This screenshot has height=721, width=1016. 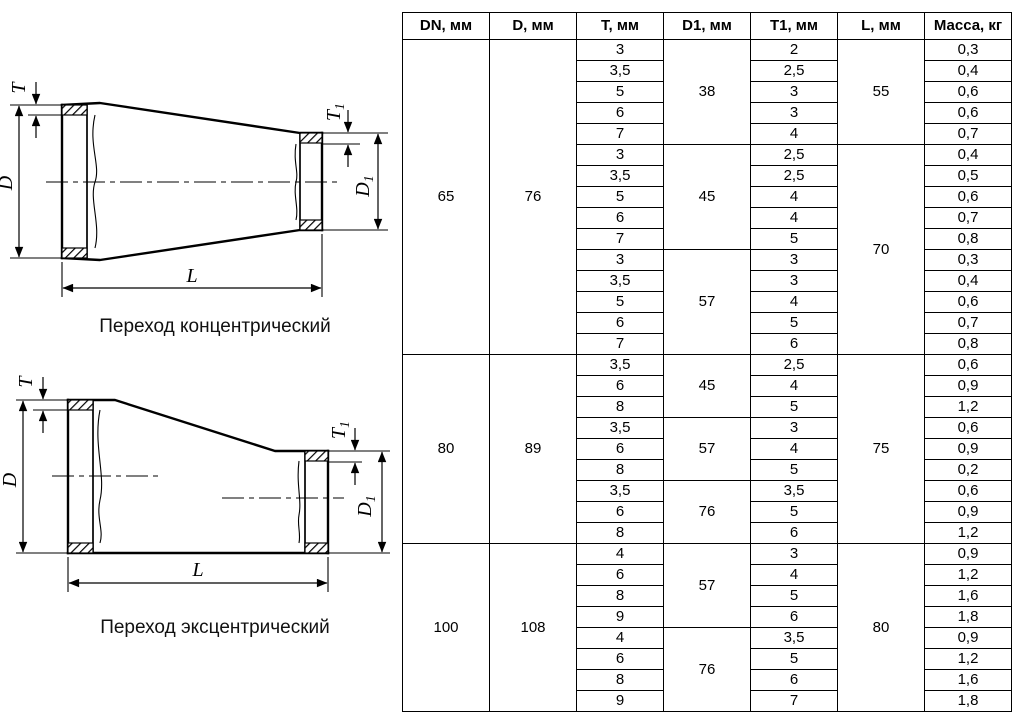 I want to click on dimension-l: L, so click(x=192, y=265).